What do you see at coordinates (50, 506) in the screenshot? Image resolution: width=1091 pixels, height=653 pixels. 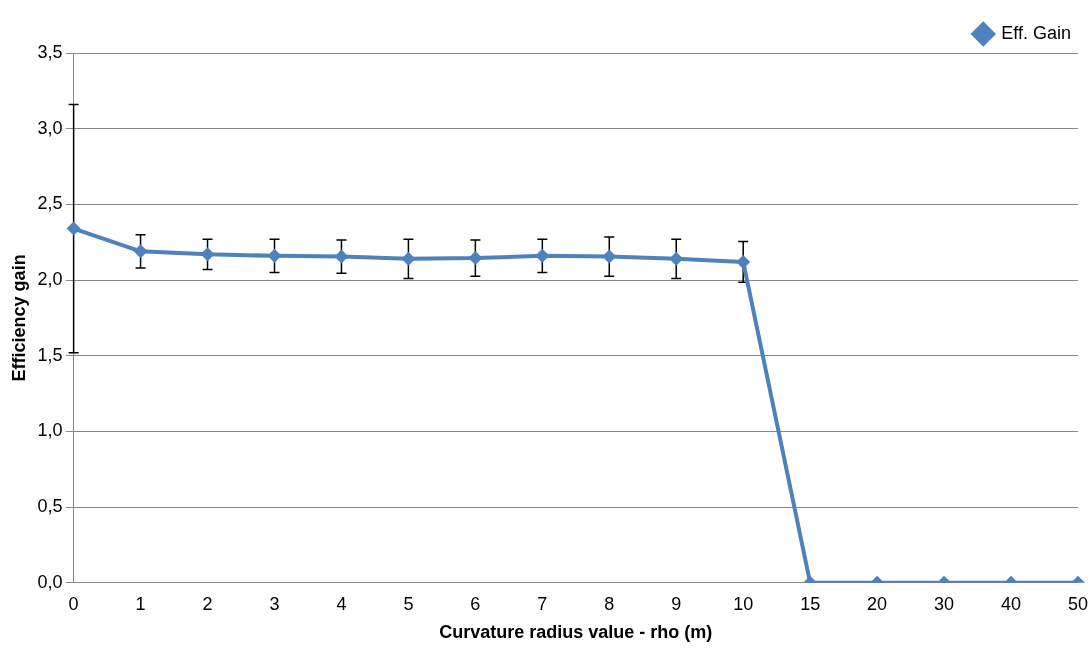 I see `y-tick-label: 0,5` at bounding box center [50, 506].